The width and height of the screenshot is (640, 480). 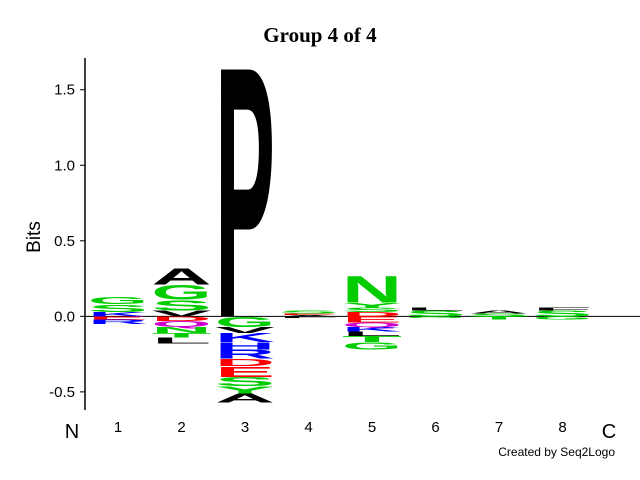 What do you see at coordinates (245, 196) in the screenshot?
I see `logo-letter: P` at bounding box center [245, 196].